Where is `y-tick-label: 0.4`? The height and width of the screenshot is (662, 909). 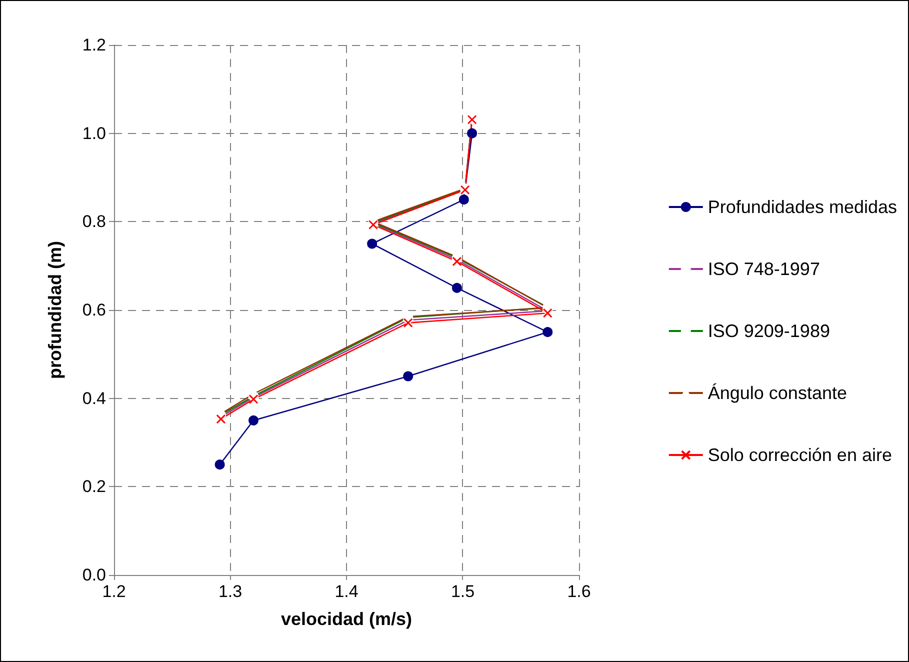 y-tick-label: 0.4 is located at coordinates (94, 398).